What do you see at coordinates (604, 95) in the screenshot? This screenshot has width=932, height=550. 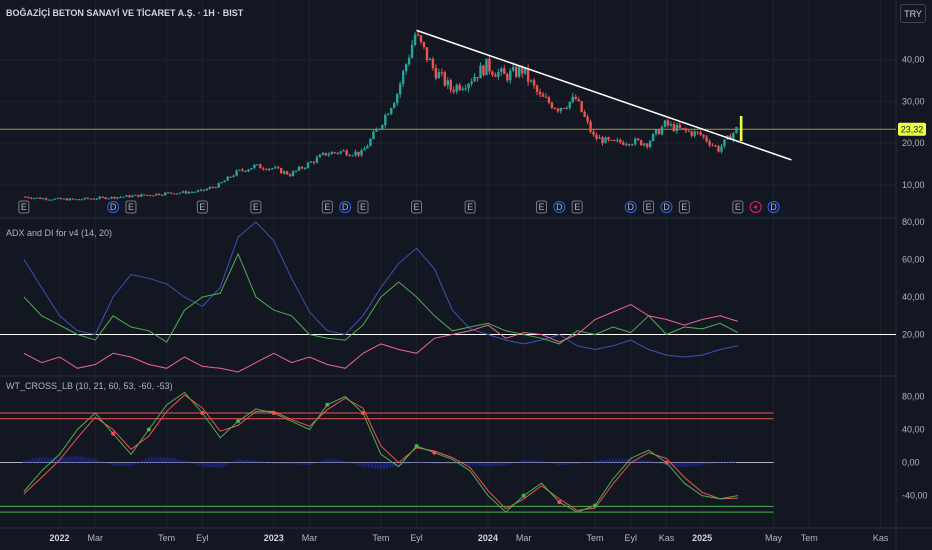 I see `trendline-drawing` at bounding box center [604, 95].